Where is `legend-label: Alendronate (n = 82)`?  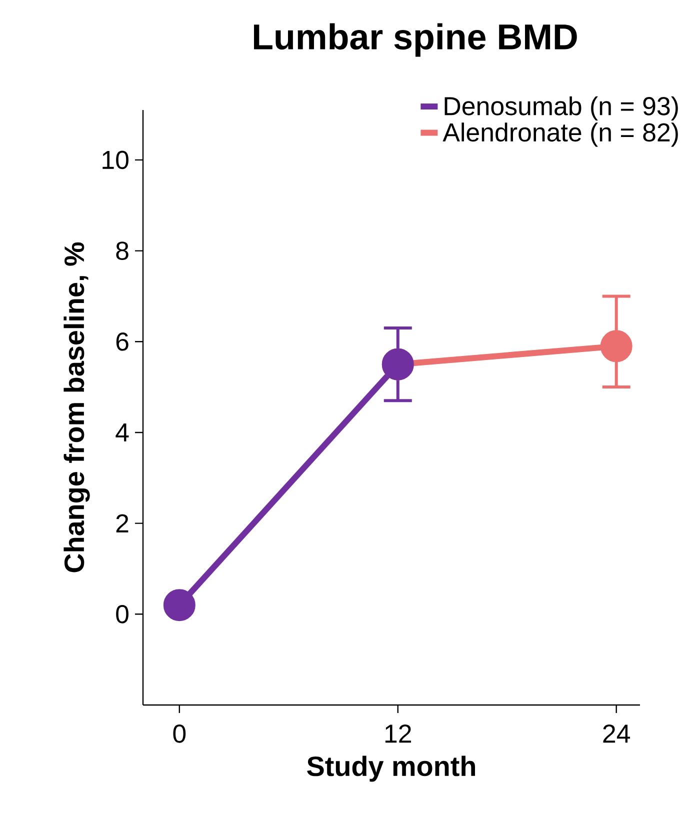
legend-label: Alendronate (n = 82) is located at coordinates (560, 134).